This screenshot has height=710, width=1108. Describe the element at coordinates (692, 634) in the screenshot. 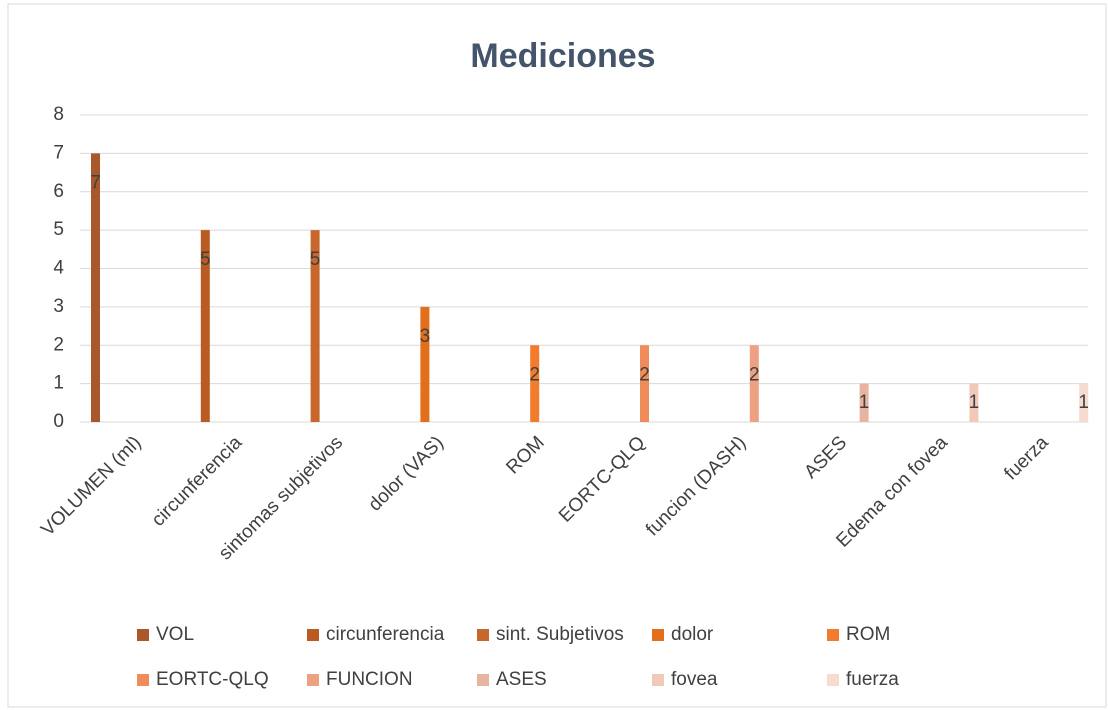

I see `legend-label: dolor` at that location.